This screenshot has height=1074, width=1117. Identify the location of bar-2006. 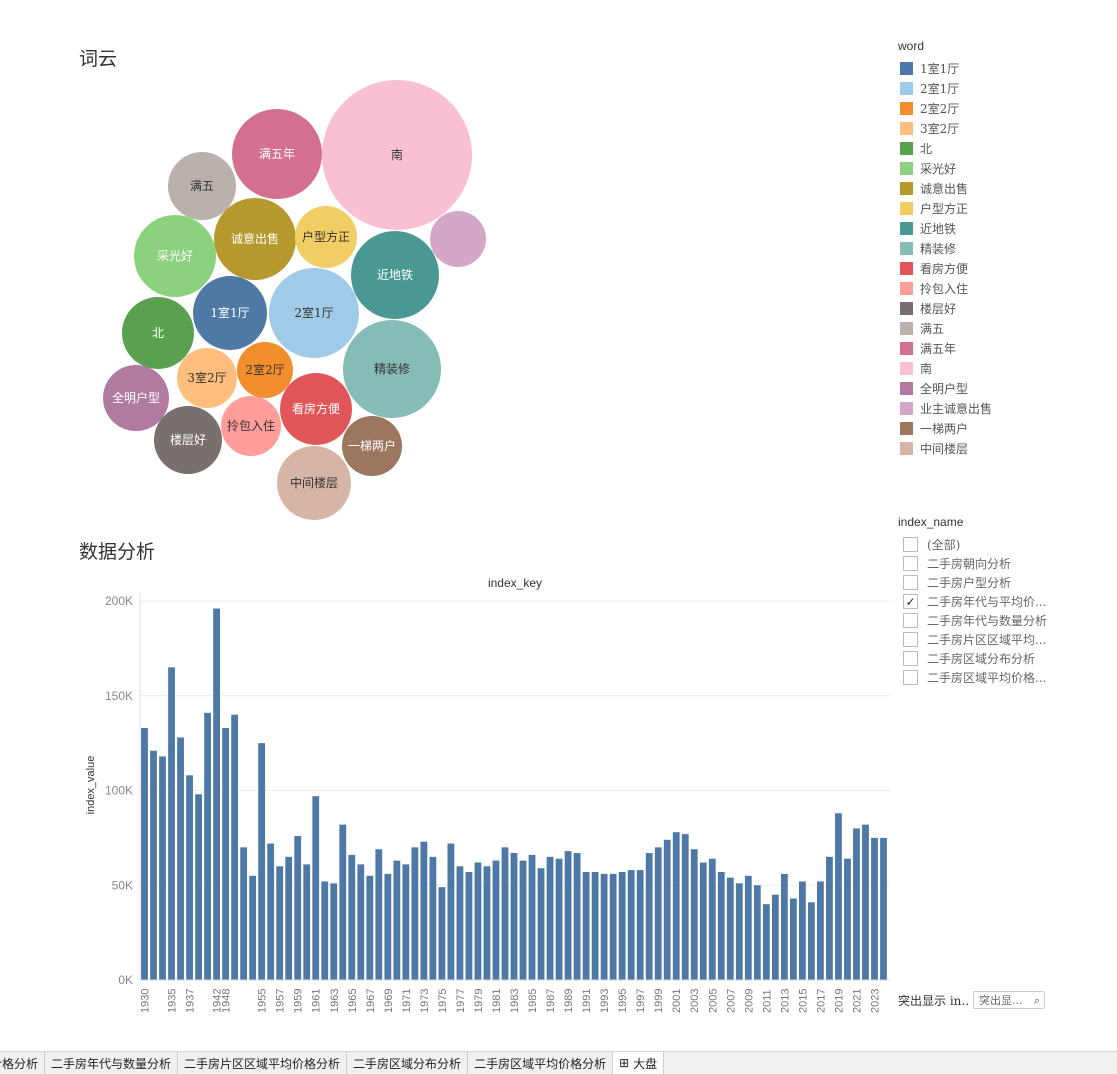
(721, 925).